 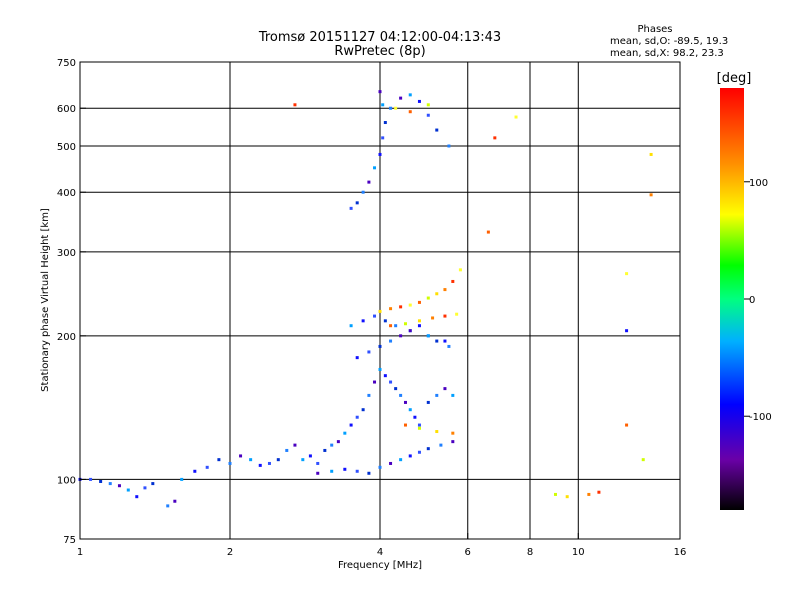 I want to click on y-tick-label: 750, so click(x=66, y=63).